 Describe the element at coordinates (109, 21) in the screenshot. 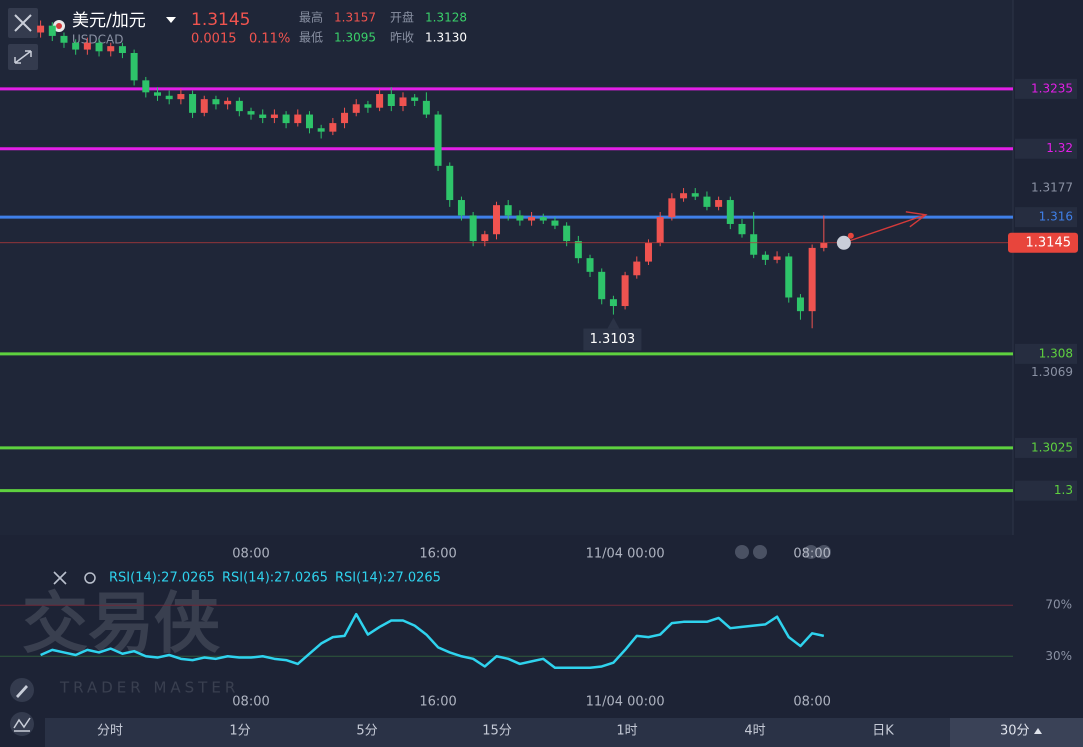

I see `symbol: 美元/加元` at that location.